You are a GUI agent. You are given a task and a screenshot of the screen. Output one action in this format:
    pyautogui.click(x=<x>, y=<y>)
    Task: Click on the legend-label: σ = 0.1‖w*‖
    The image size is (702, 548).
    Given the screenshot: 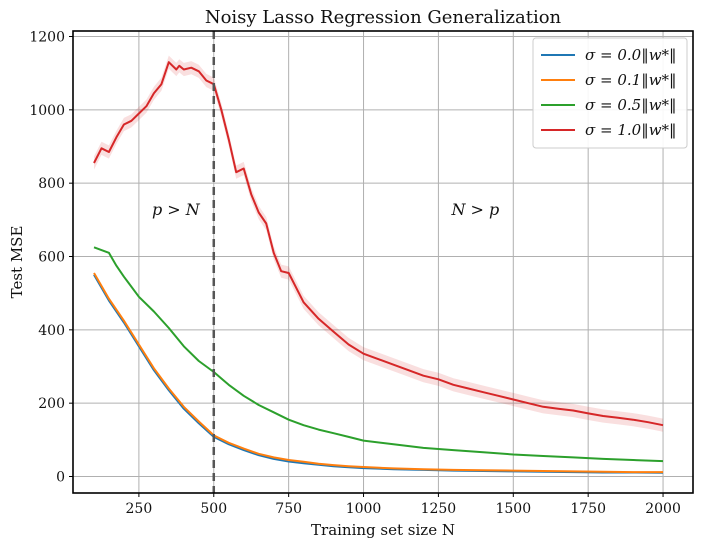 What is the action you would take?
    pyautogui.click(x=631, y=80)
    